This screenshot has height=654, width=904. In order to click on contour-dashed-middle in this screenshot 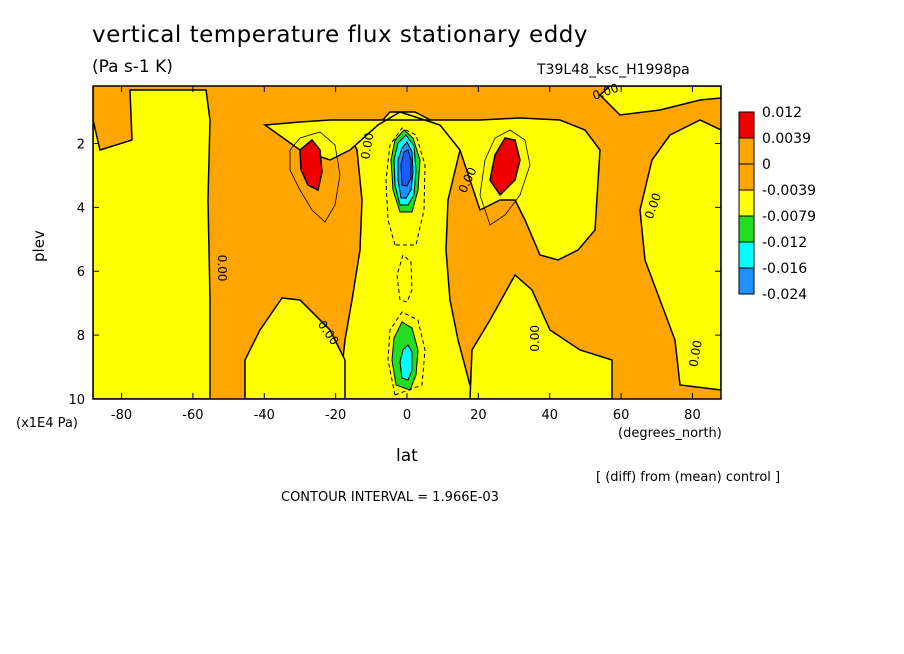, I will do `click(404, 278)`.